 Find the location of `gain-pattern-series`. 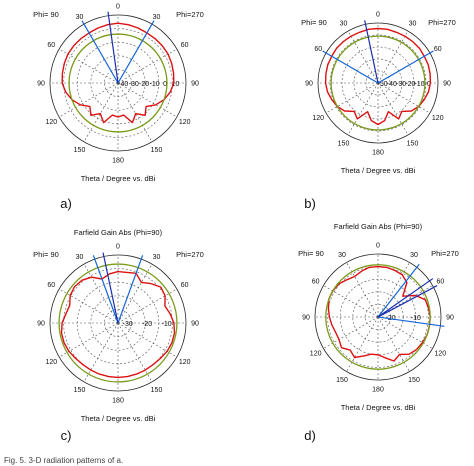

gain-pattern-series is located at coordinates (118, 324).